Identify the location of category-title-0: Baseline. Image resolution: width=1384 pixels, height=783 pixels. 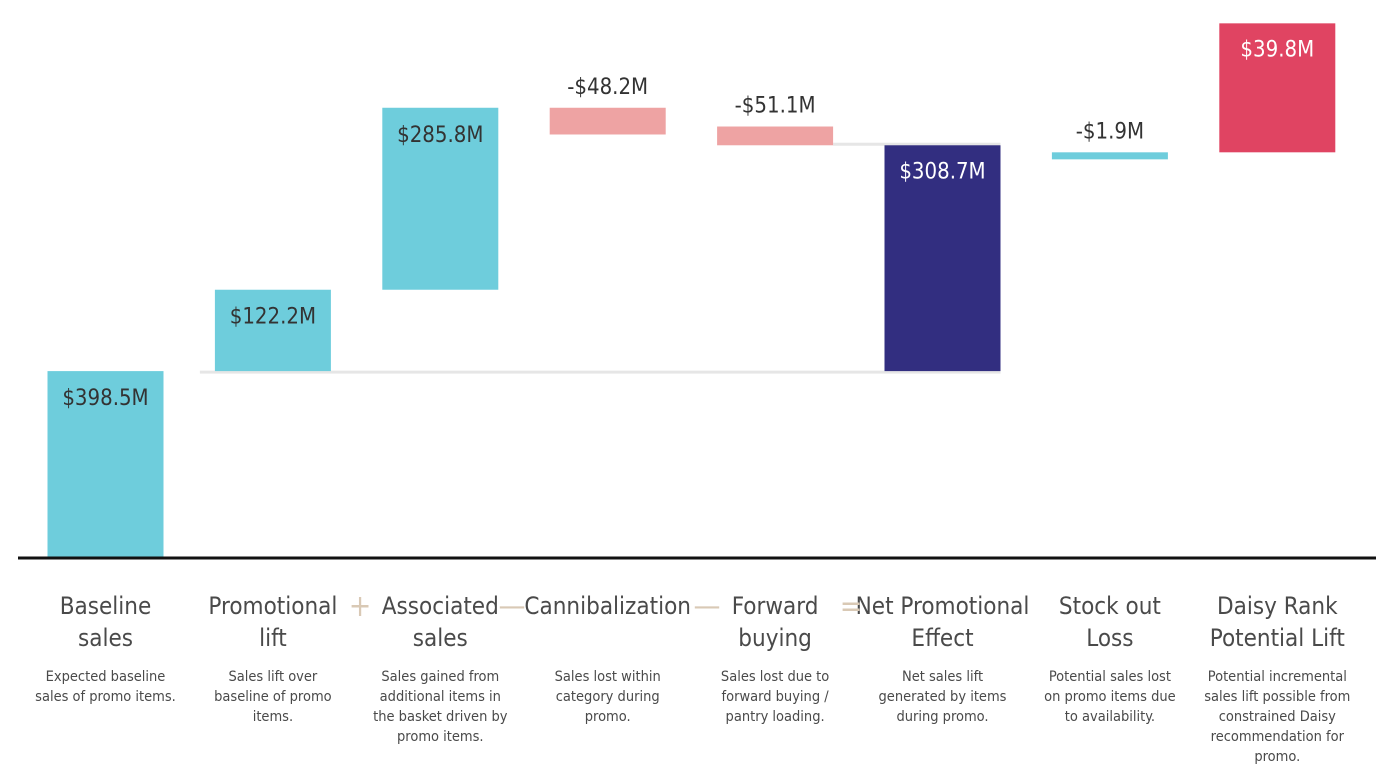
(106, 606).